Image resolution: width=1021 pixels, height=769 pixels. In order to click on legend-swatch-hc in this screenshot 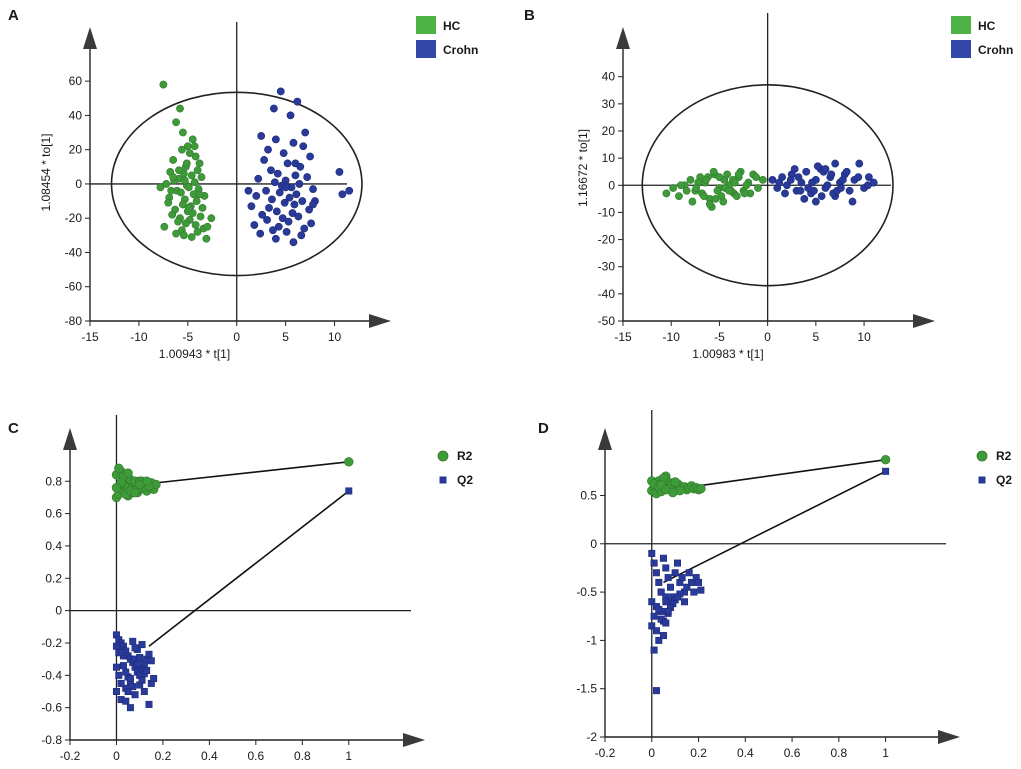, I will do `click(961, 25)`.